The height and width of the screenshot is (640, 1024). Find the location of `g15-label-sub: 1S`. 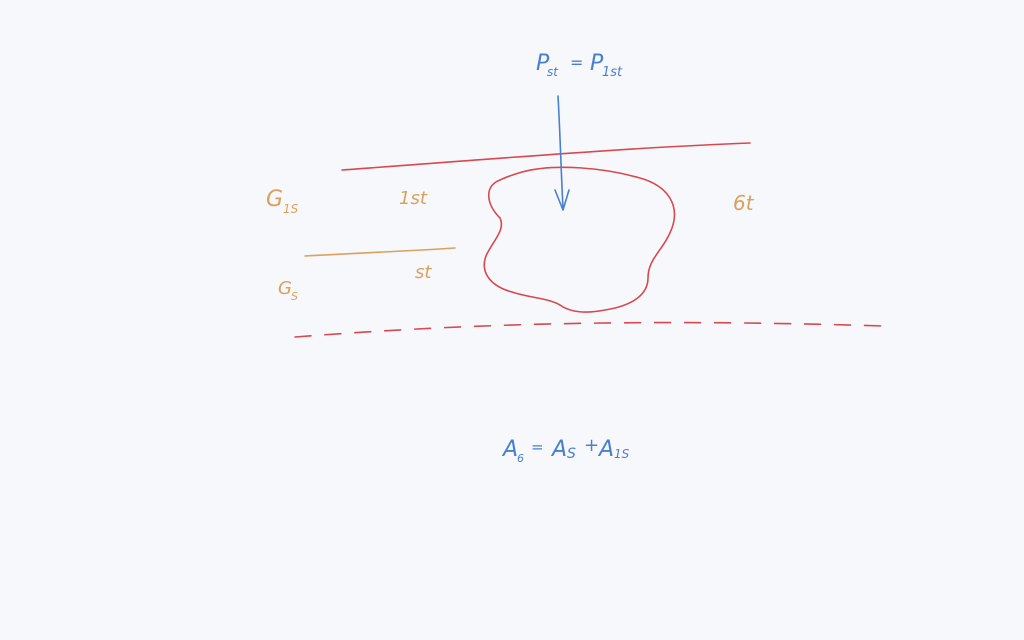

g15-label-sub: 1S is located at coordinates (291, 209).